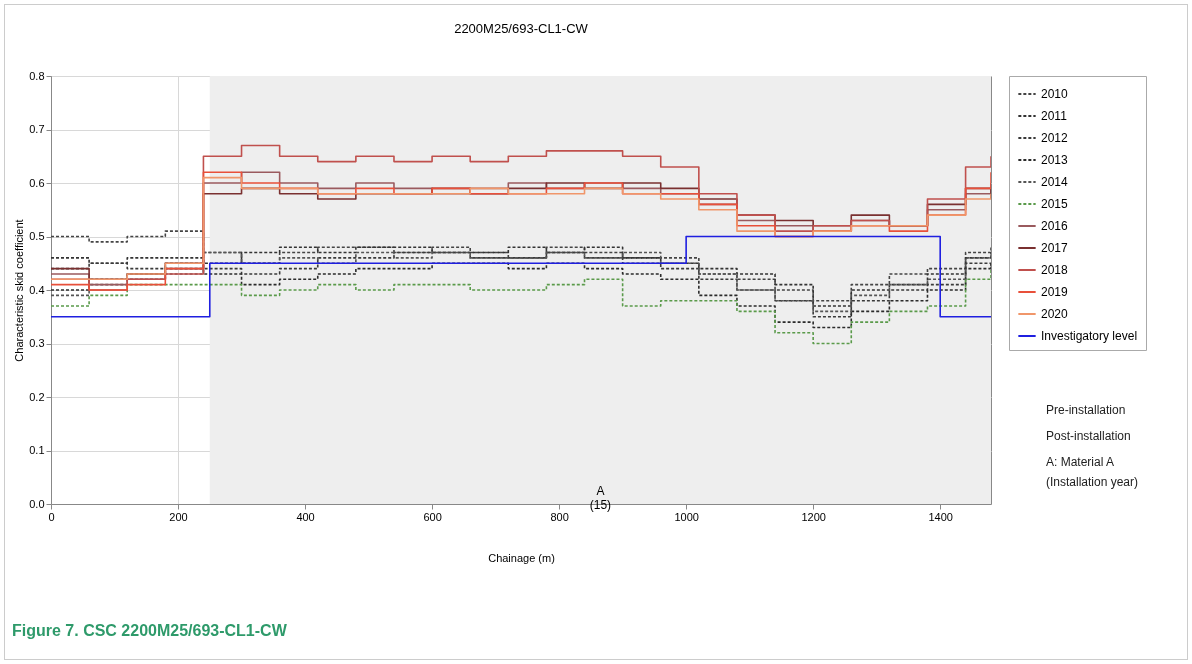  Describe the element at coordinates (1055, 226) in the screenshot. I see `legend-label: 2016` at that location.